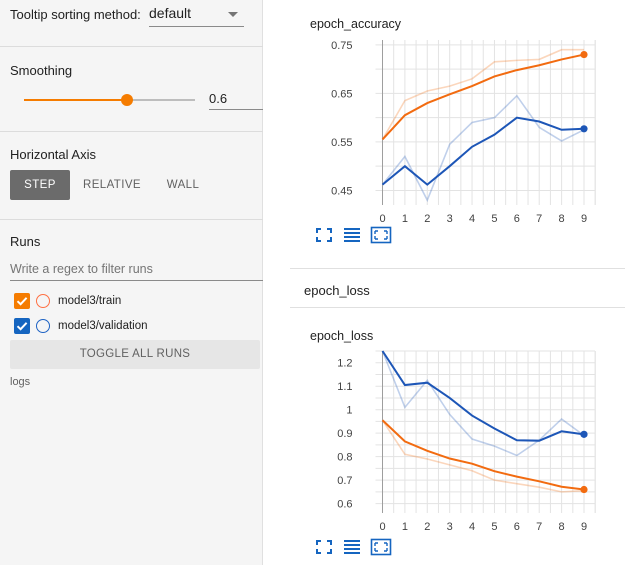  What do you see at coordinates (457, 288) in the screenshot?
I see `group-header: epoch_loss` at bounding box center [457, 288].